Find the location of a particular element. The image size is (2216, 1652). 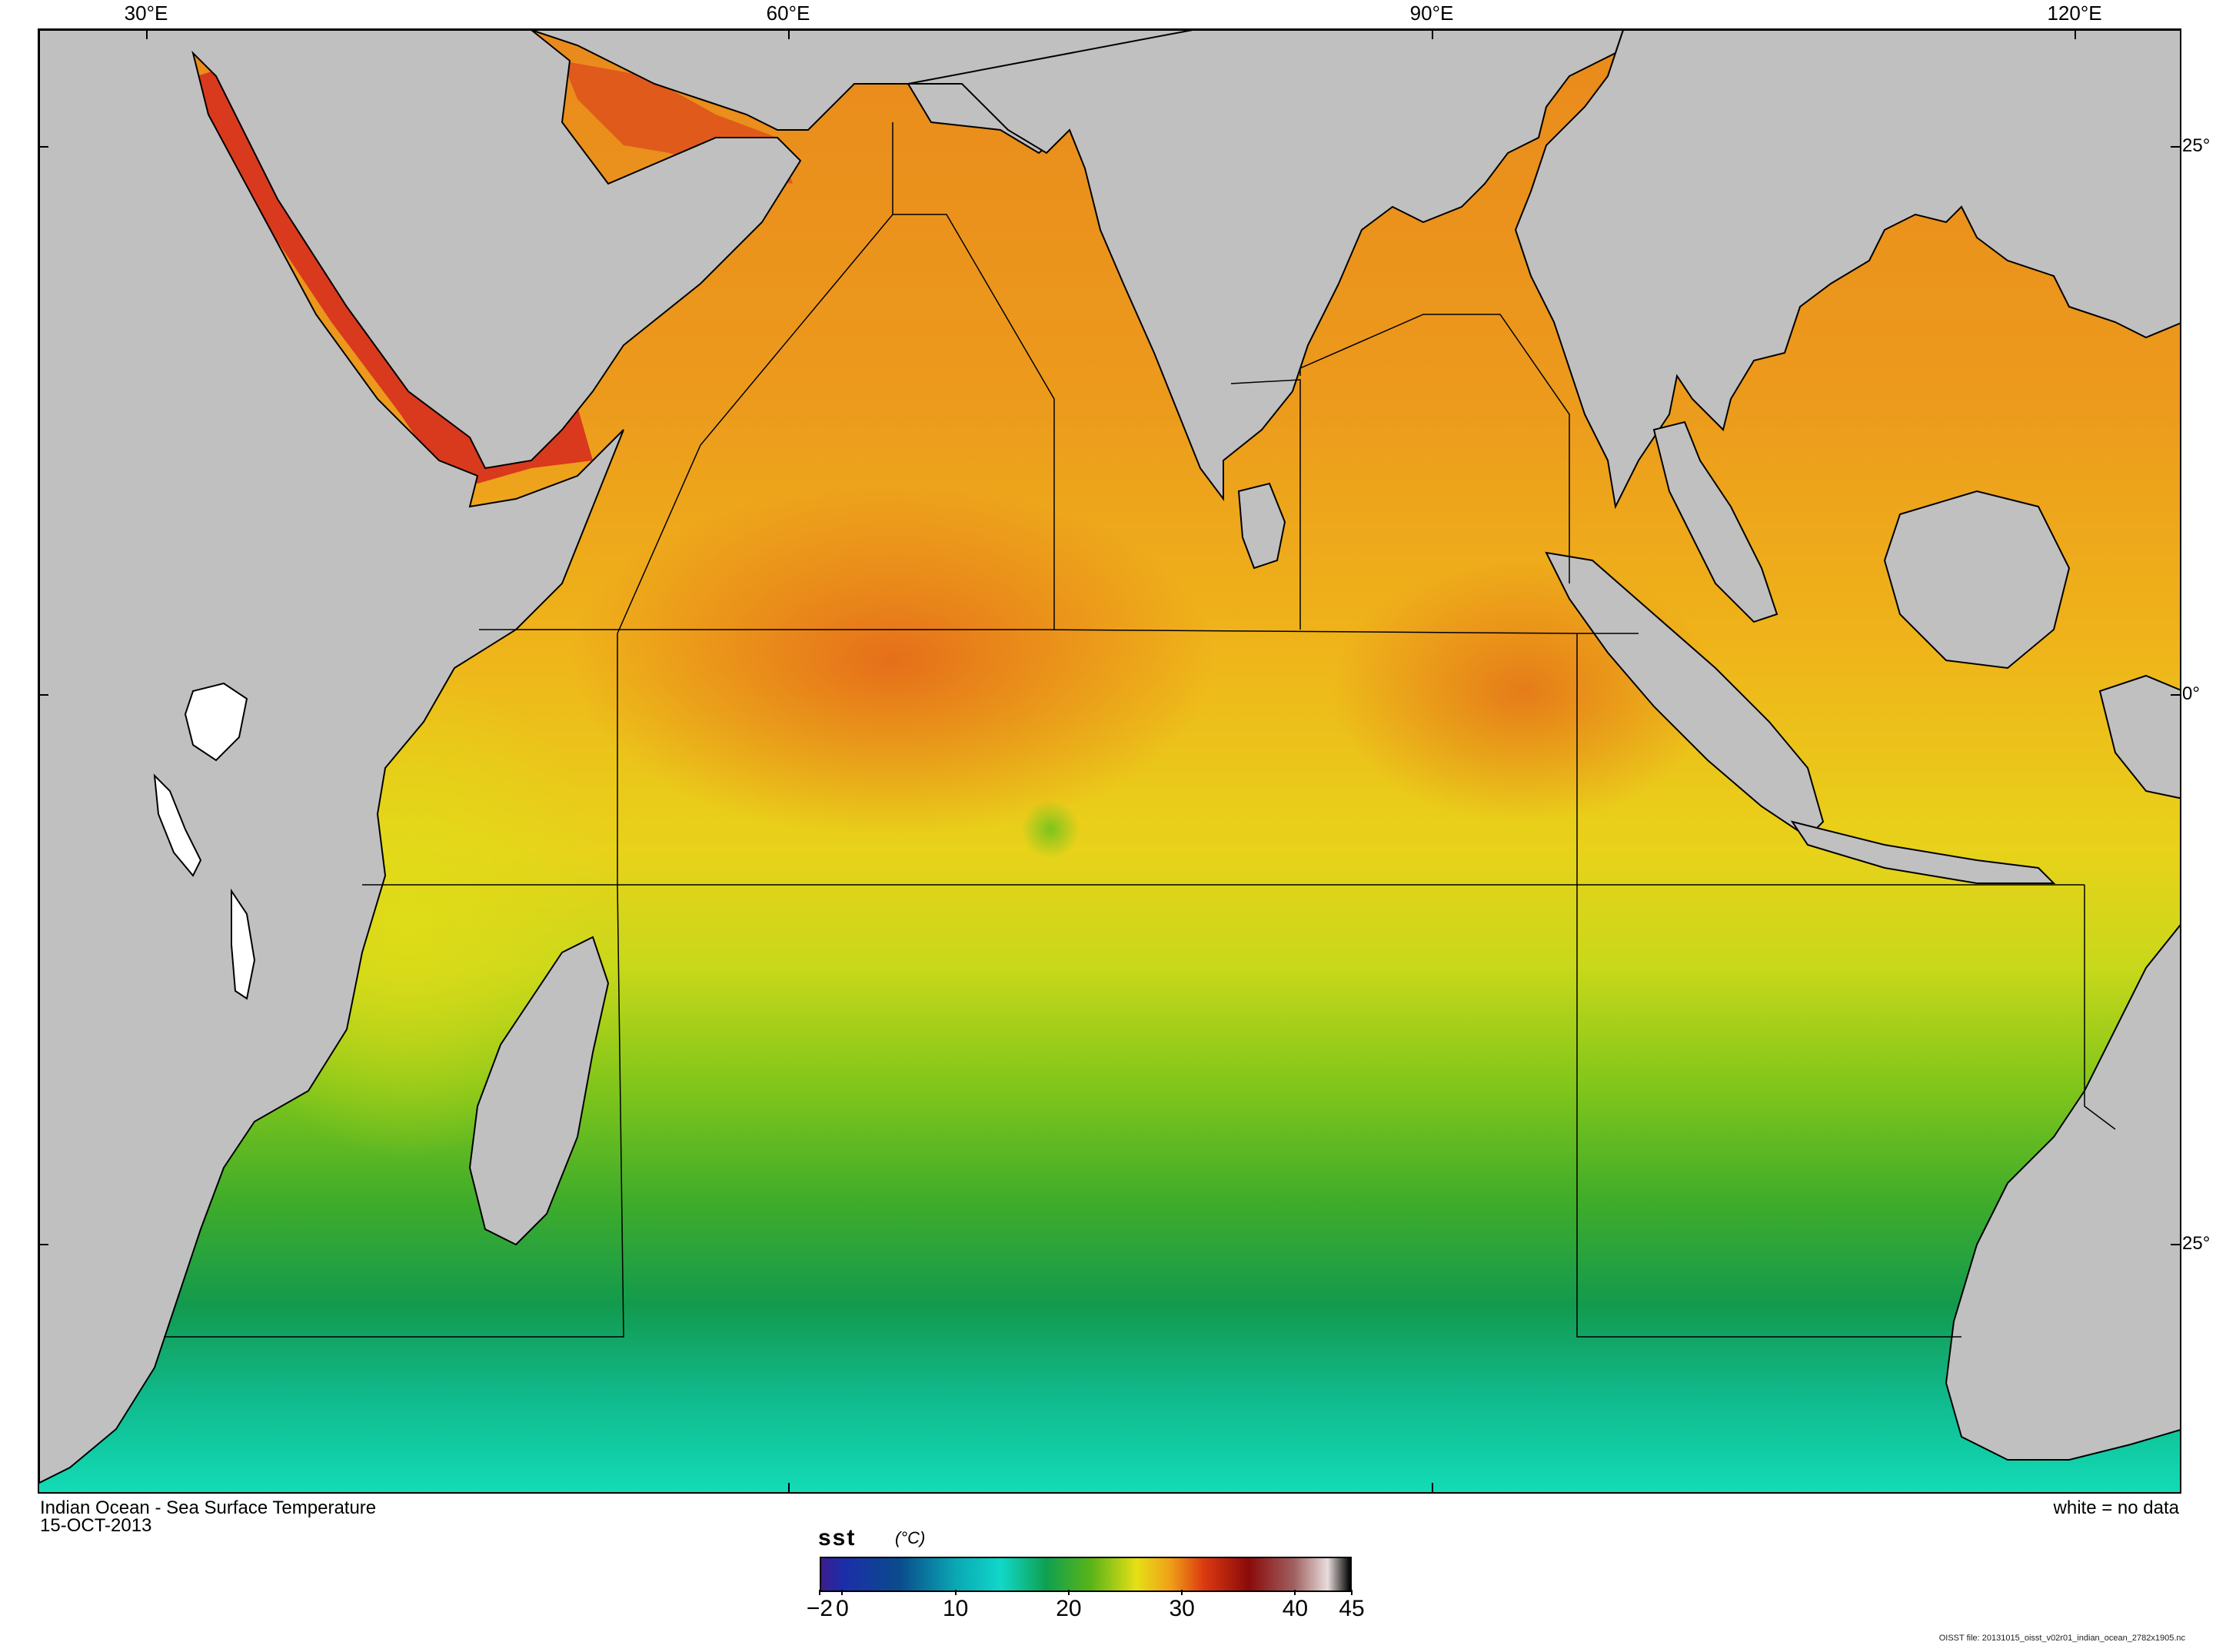

lon-label-90e: 90°E is located at coordinates (1431, 14).